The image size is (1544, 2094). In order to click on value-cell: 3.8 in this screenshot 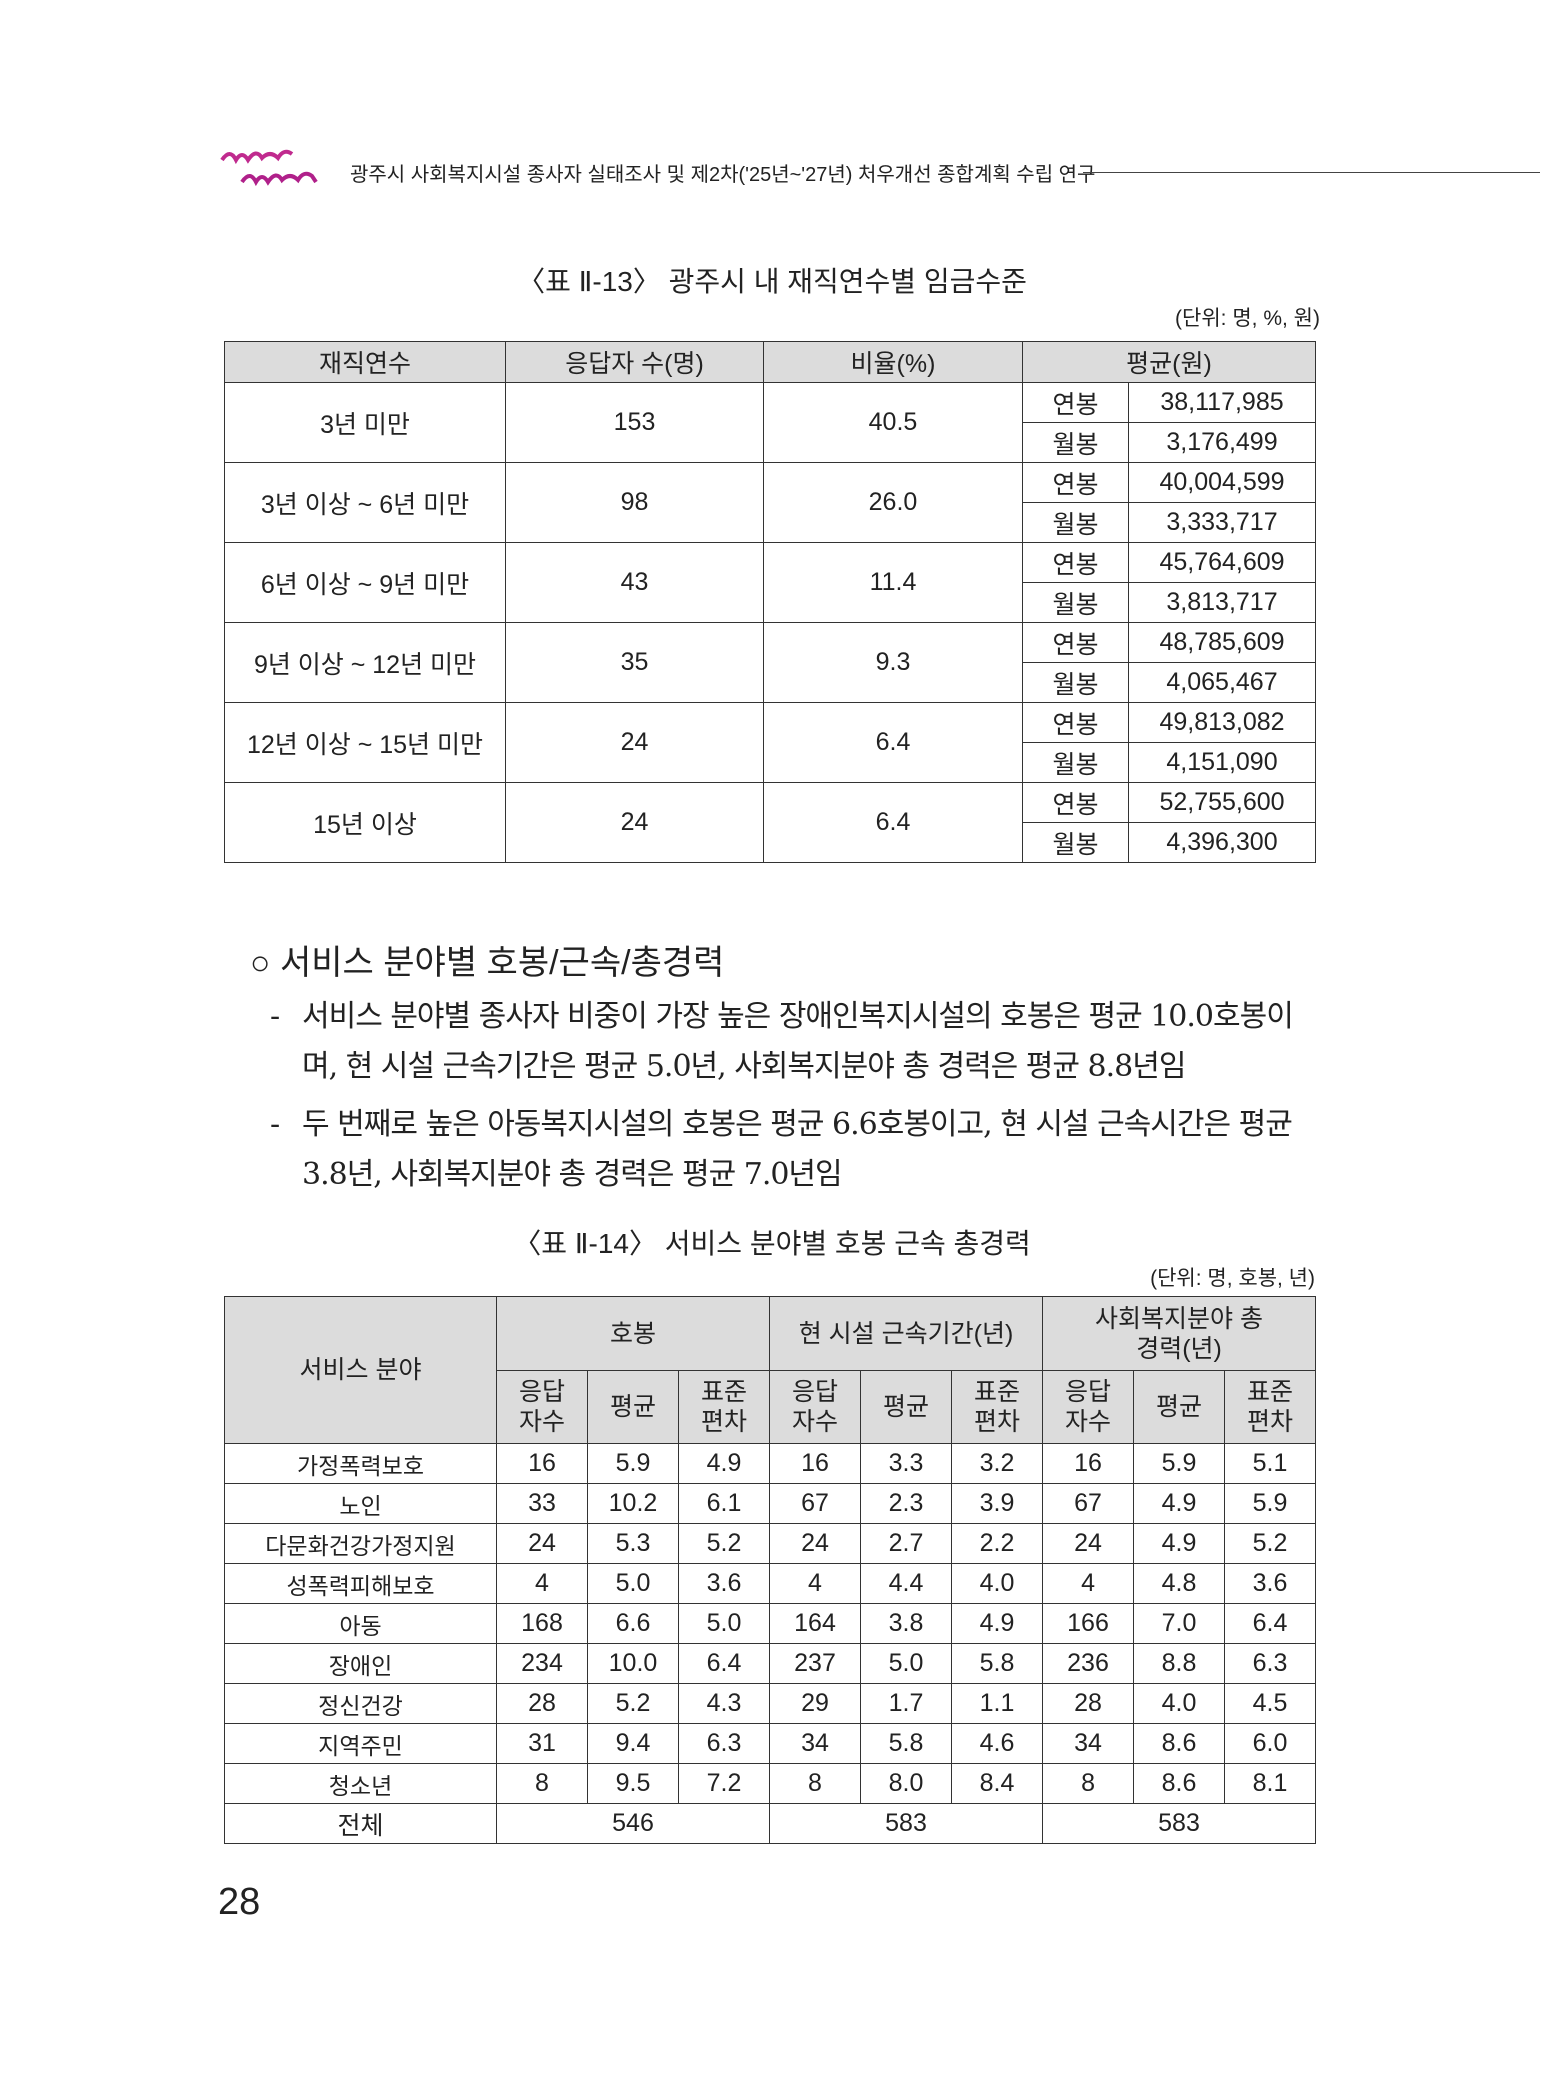, I will do `click(906, 1623)`.